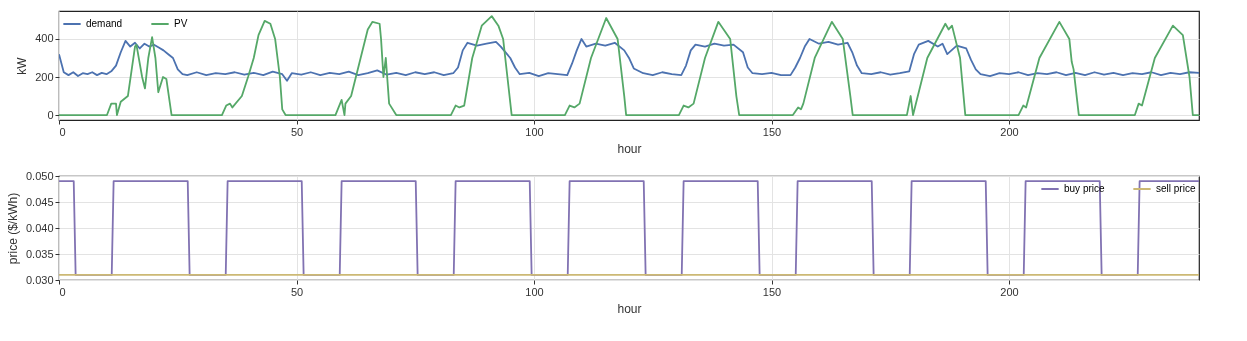 Image resolution: width=1247 pixels, height=341 pixels. I want to click on y-tick-label: 0.040, so click(39, 227).